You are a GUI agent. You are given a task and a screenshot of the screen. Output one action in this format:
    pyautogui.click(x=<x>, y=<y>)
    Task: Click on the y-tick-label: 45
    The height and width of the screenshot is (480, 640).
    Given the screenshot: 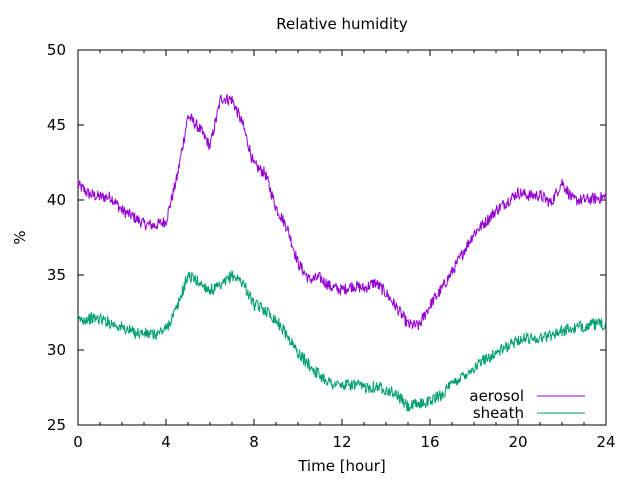 What is the action you would take?
    pyautogui.click(x=56, y=125)
    